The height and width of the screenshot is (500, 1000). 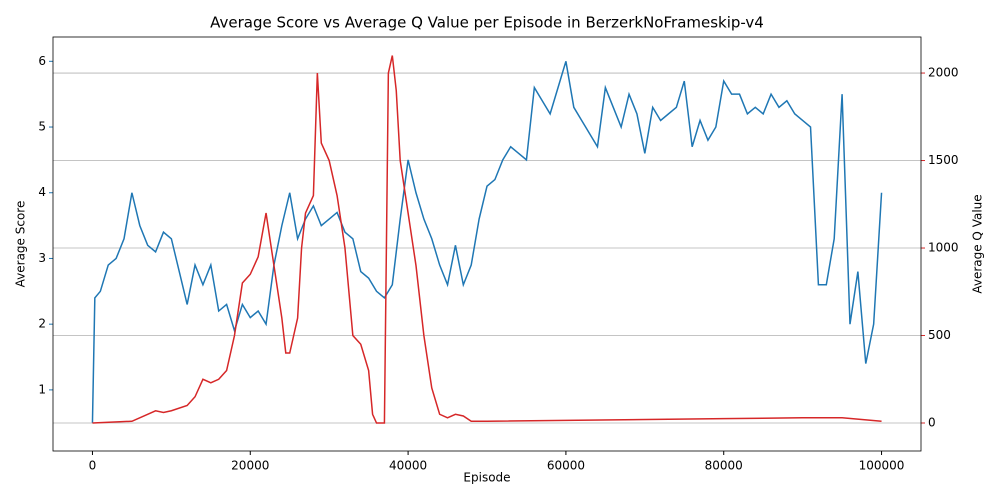 What do you see at coordinates (932, 423) in the screenshot?
I see `y2-tick-label: 0` at bounding box center [932, 423].